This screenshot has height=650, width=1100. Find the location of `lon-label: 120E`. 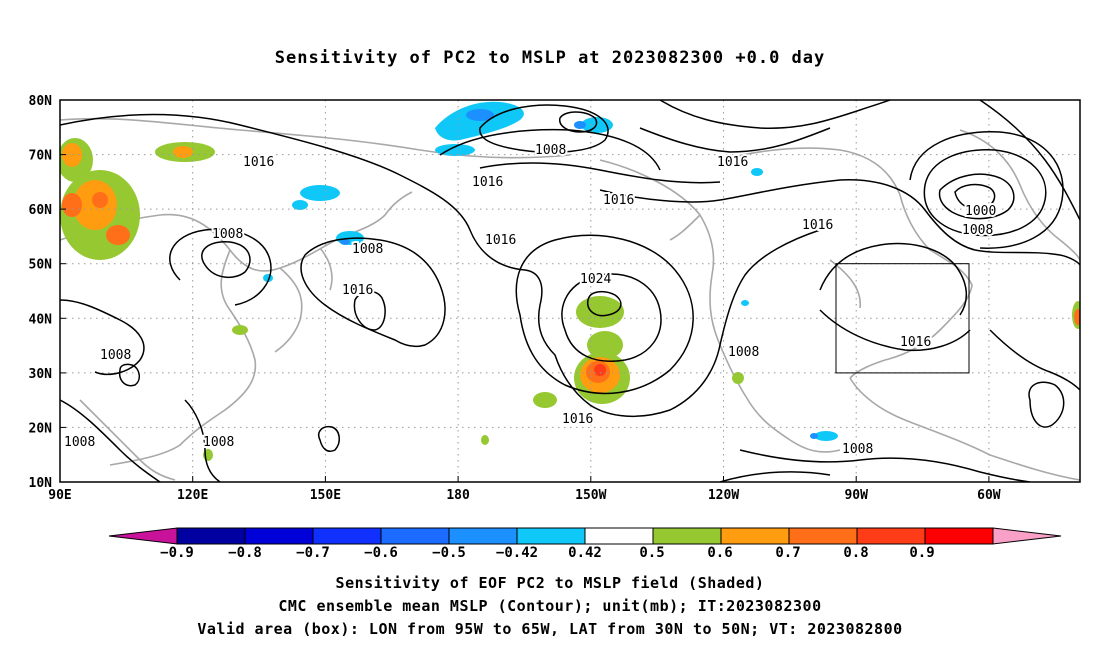

lon-label: 120E is located at coordinates (192, 495).